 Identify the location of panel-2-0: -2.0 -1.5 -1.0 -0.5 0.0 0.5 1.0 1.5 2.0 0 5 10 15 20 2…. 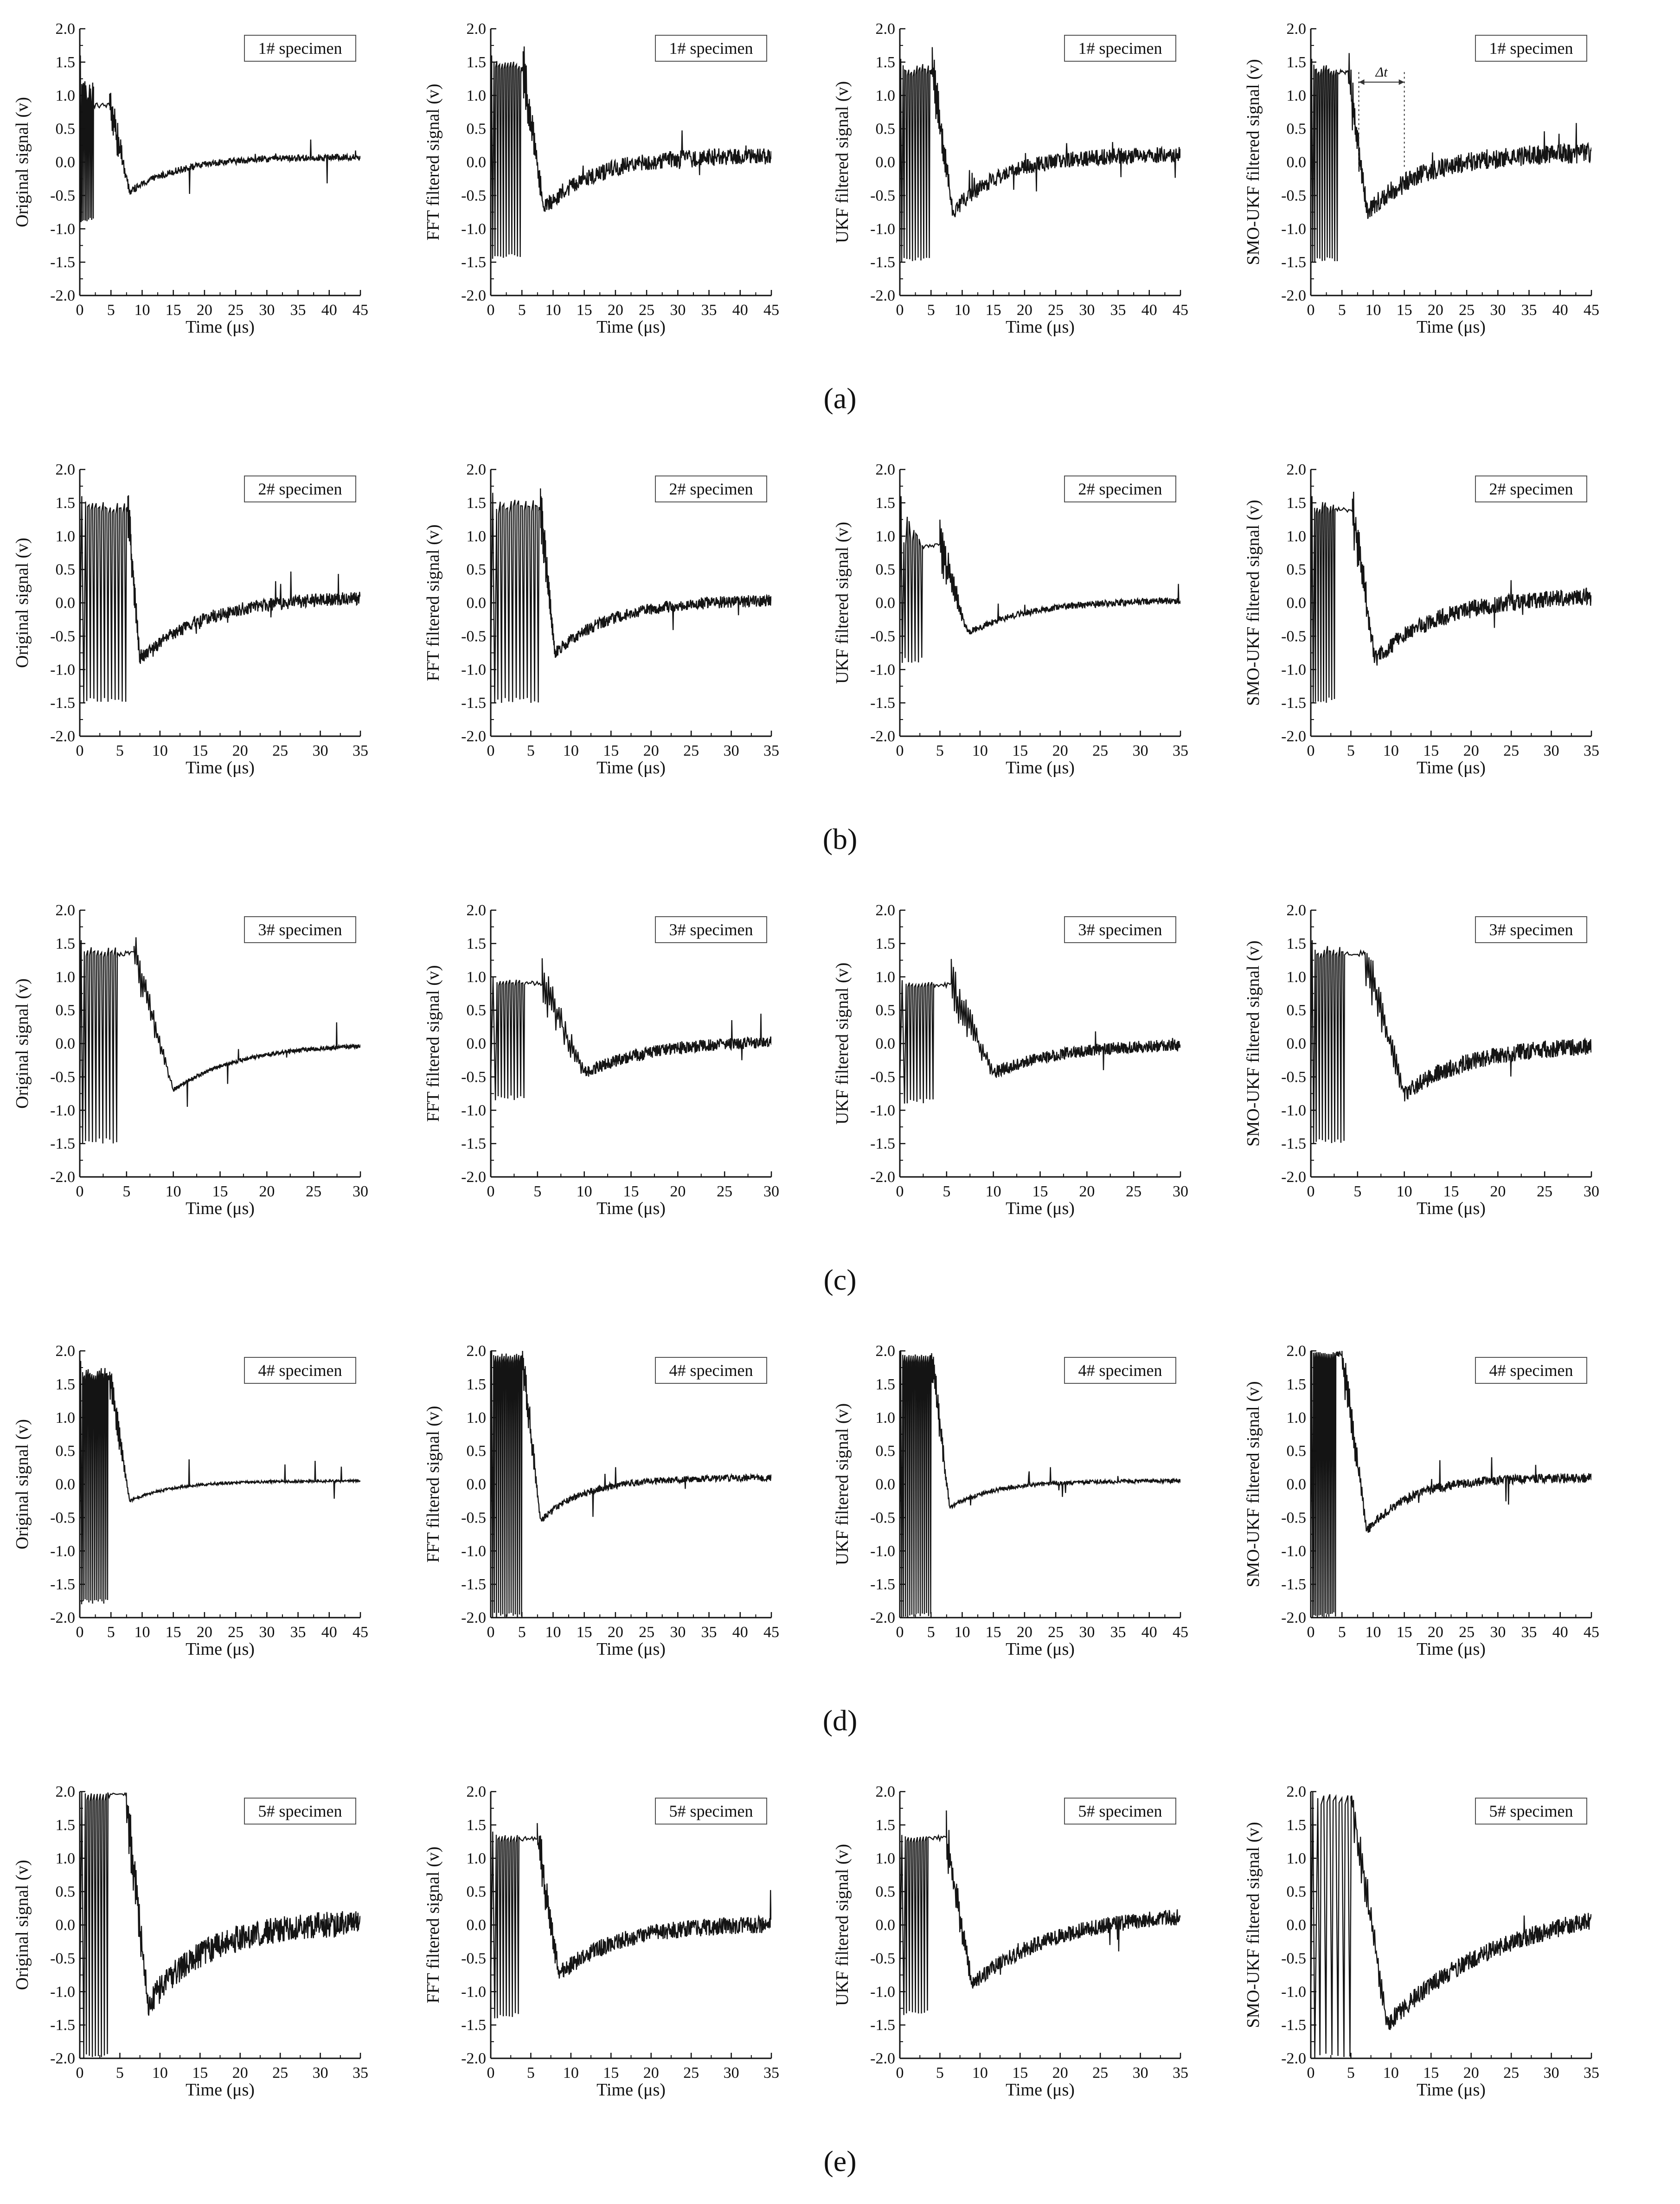
(190, 1060).